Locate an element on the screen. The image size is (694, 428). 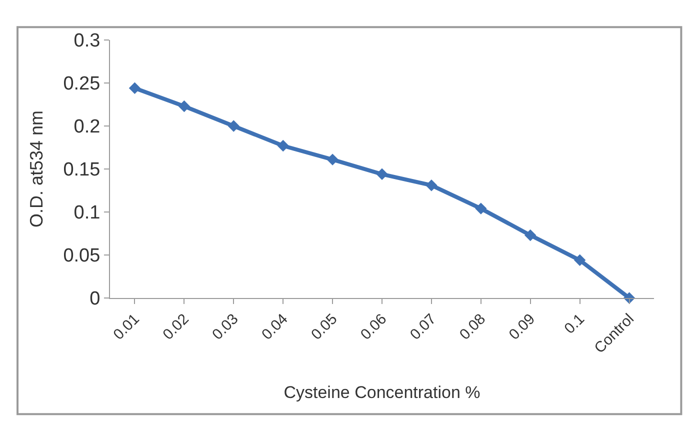
x-tick-label: 0.1 is located at coordinates (574, 324).